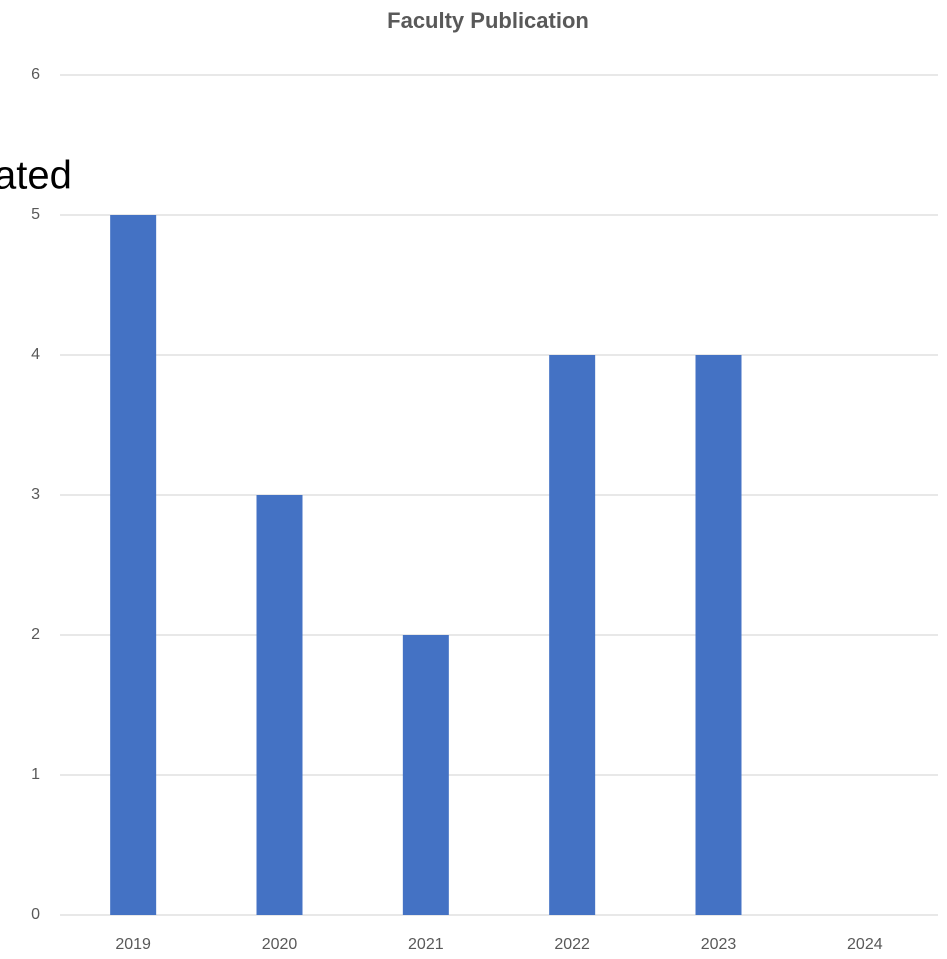 The height and width of the screenshot is (959, 947). What do you see at coordinates (35, 494) in the screenshot?
I see `y-tick-label: 3` at bounding box center [35, 494].